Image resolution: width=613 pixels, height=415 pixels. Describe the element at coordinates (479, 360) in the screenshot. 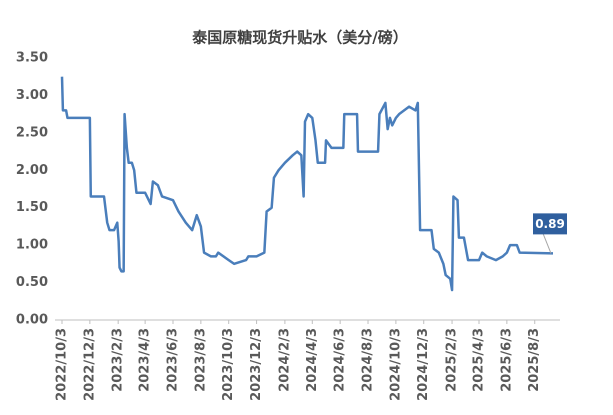

I see `x-tick-label: 2025/4/3` at that location.